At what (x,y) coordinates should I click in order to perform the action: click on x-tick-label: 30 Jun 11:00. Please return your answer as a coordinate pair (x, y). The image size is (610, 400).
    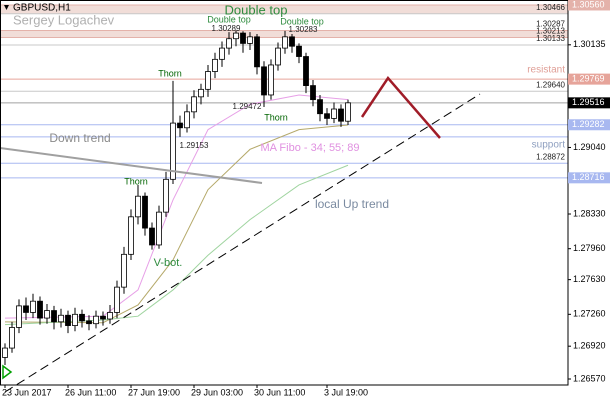
    Looking at the image, I should click on (279, 392).